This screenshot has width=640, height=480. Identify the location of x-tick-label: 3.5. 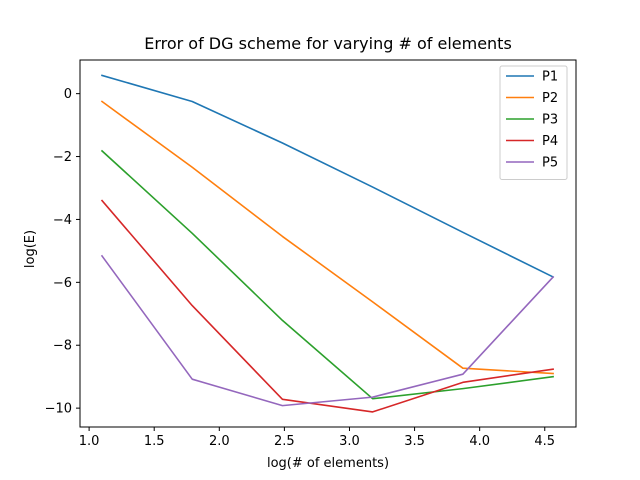
(414, 441).